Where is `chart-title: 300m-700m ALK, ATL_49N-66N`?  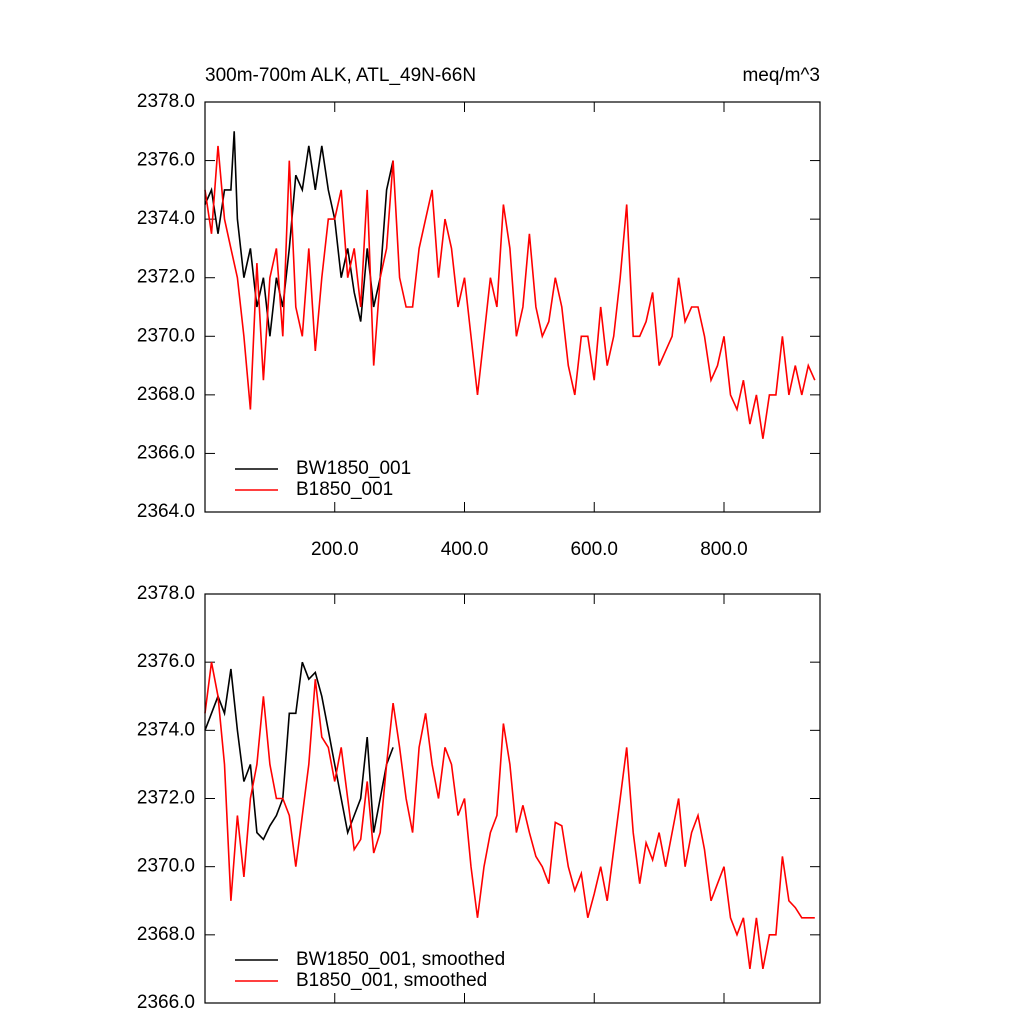 chart-title: 300m-700m ALK, ATL_49N-66N is located at coordinates (340, 75).